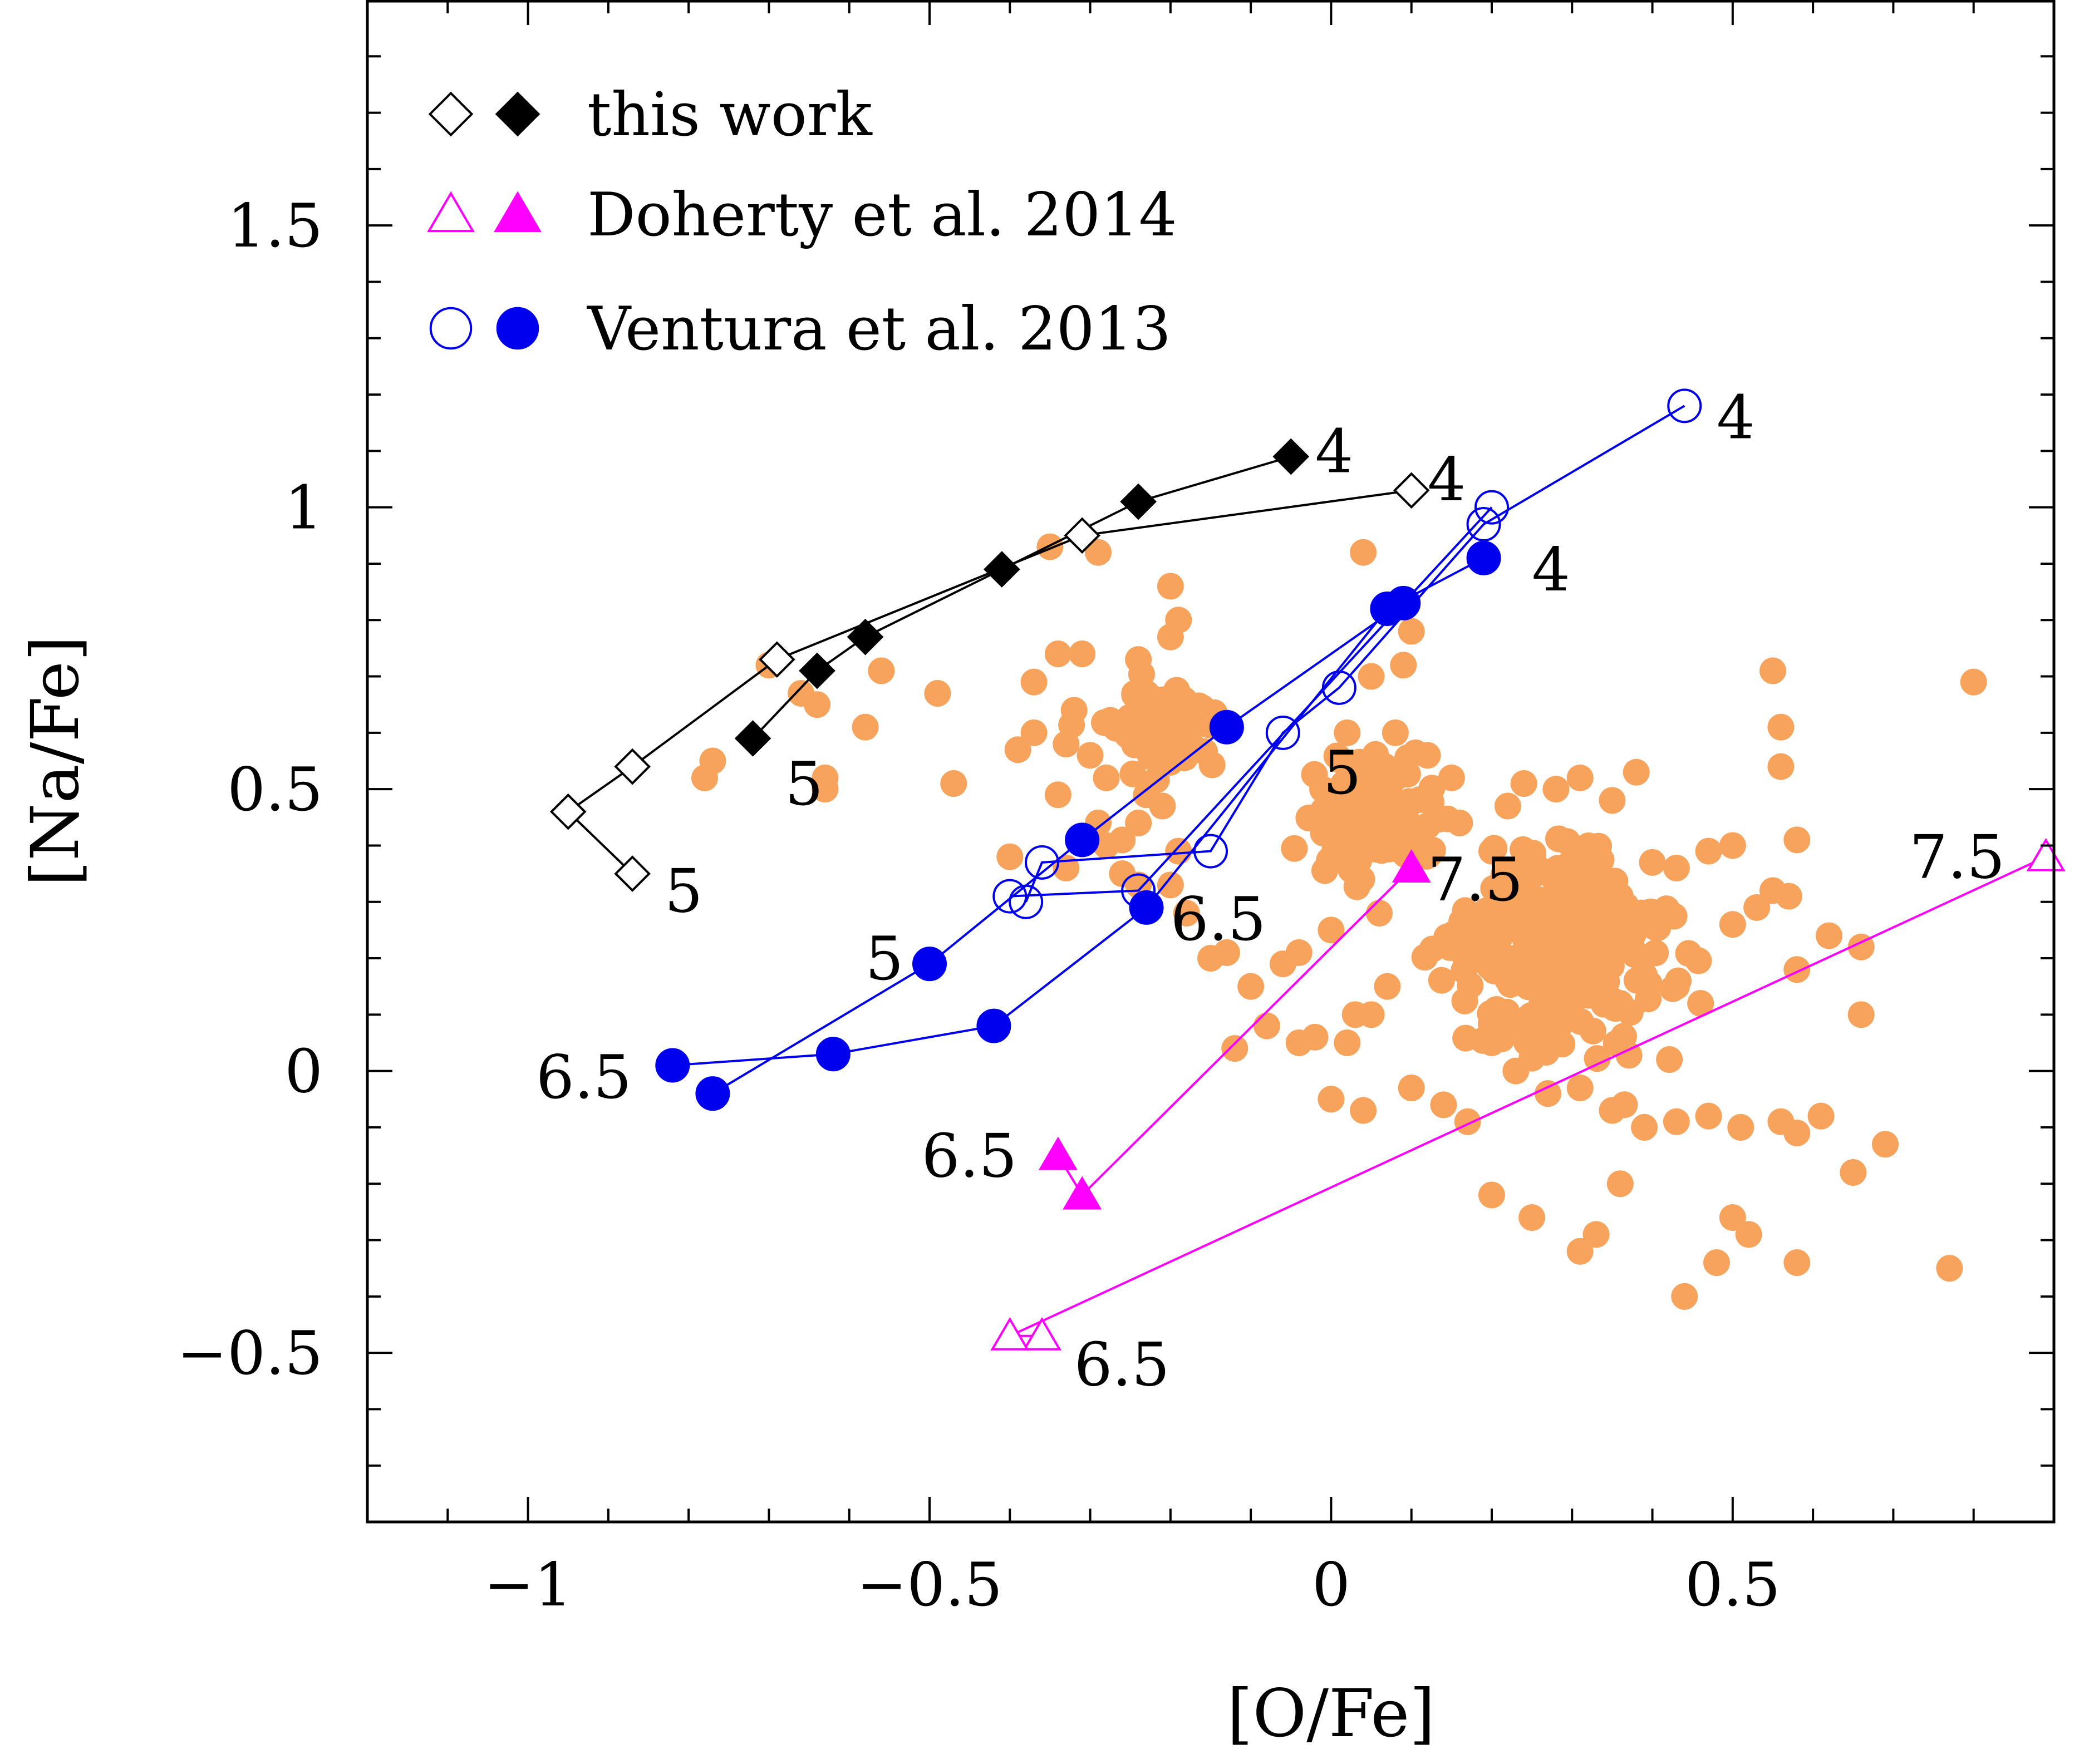  Describe the element at coordinates (930, 1585) in the screenshot. I see `x-tick-label: −0.5` at that location.